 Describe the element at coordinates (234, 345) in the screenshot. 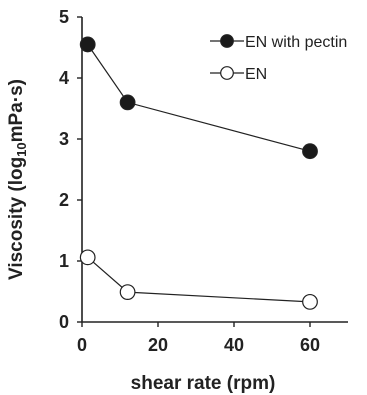

I see `x-tick-label: 40` at that location.